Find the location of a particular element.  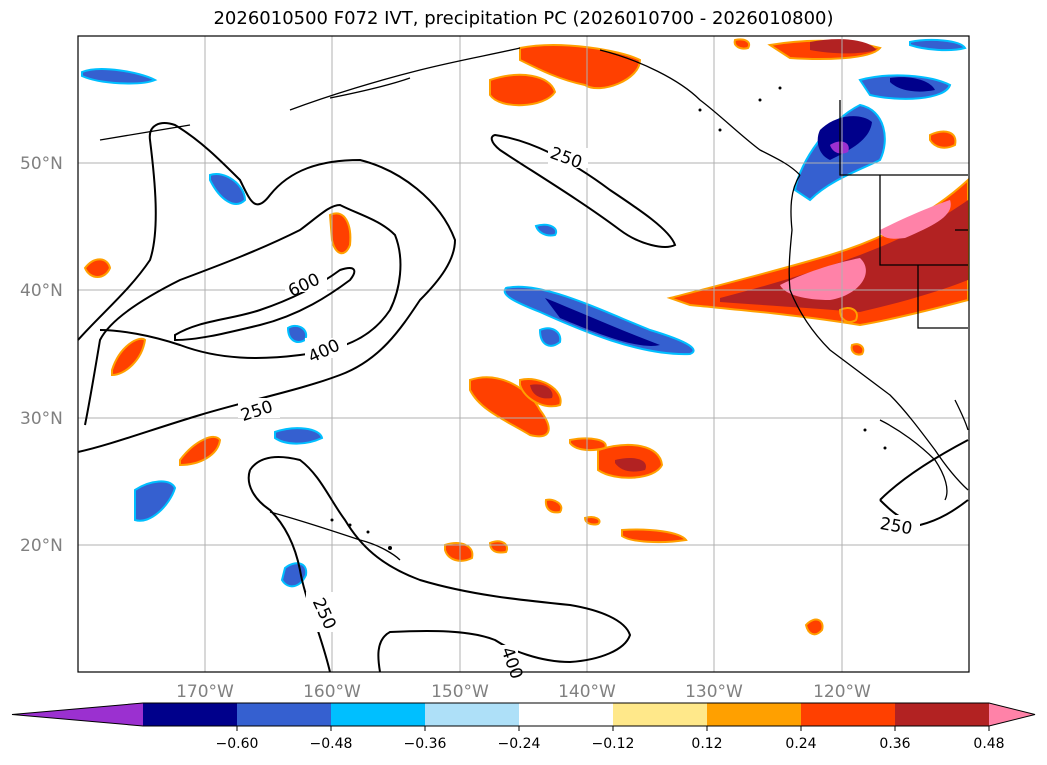

colorbar-tick-label: 0.24 is located at coordinates (800, 744).